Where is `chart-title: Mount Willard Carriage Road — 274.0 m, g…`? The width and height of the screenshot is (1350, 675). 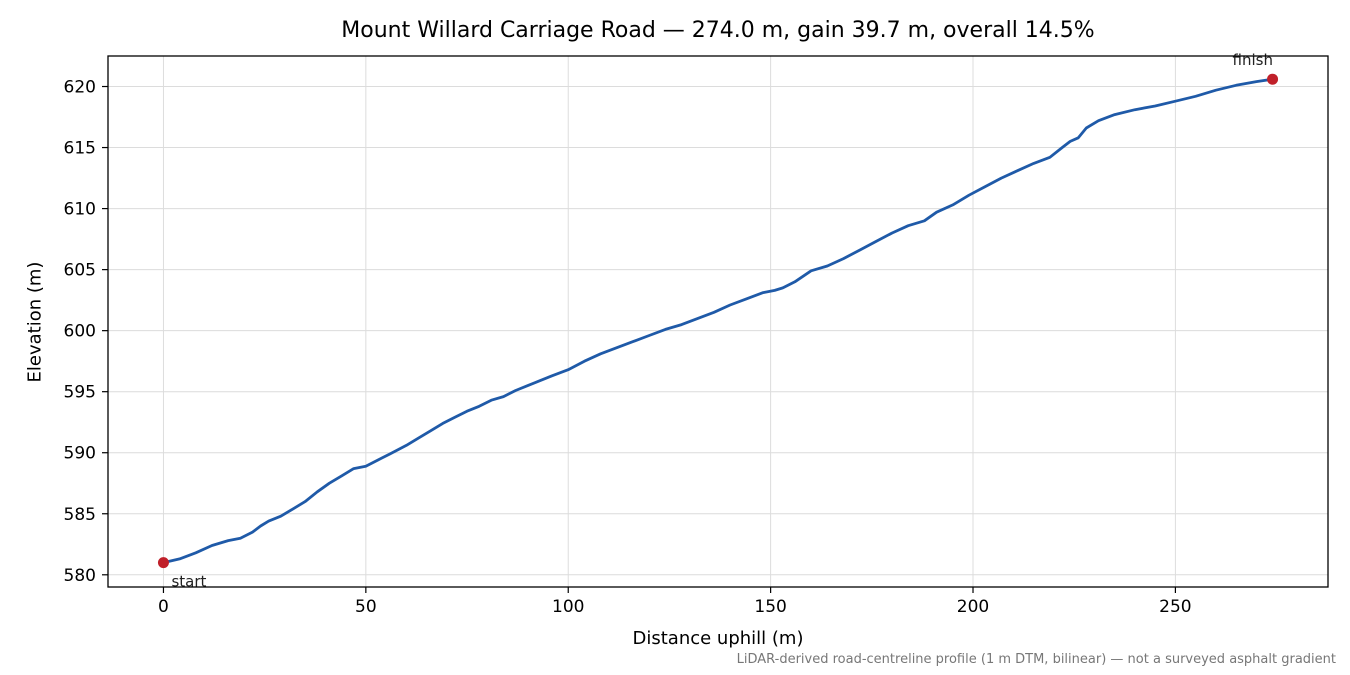
chart-title: Mount Willard Carriage Road — 274.0 m, g… is located at coordinates (718, 30).